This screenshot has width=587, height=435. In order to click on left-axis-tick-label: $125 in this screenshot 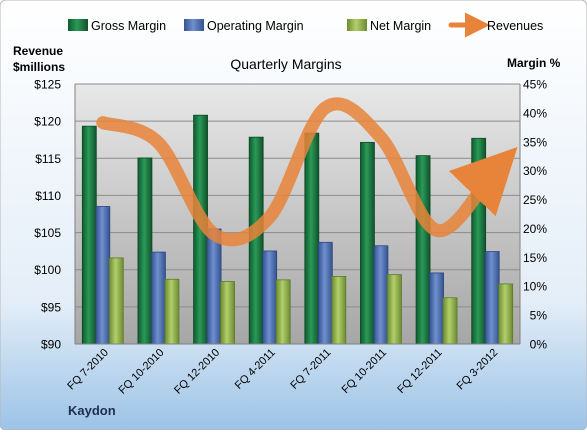, I will do `click(47, 85)`.